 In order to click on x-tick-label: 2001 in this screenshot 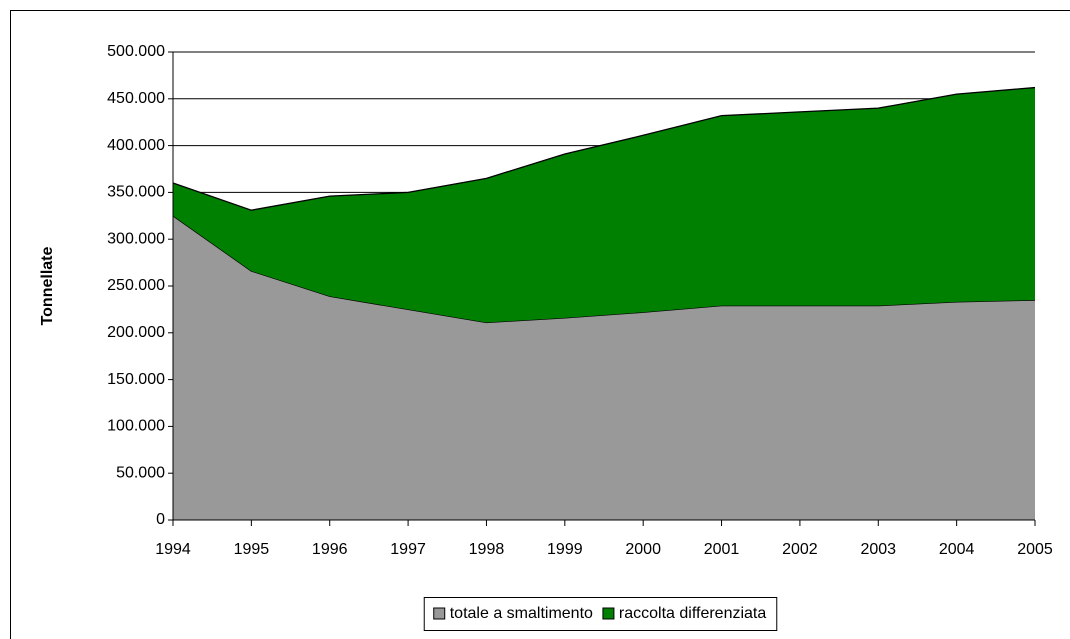, I will do `click(722, 549)`.